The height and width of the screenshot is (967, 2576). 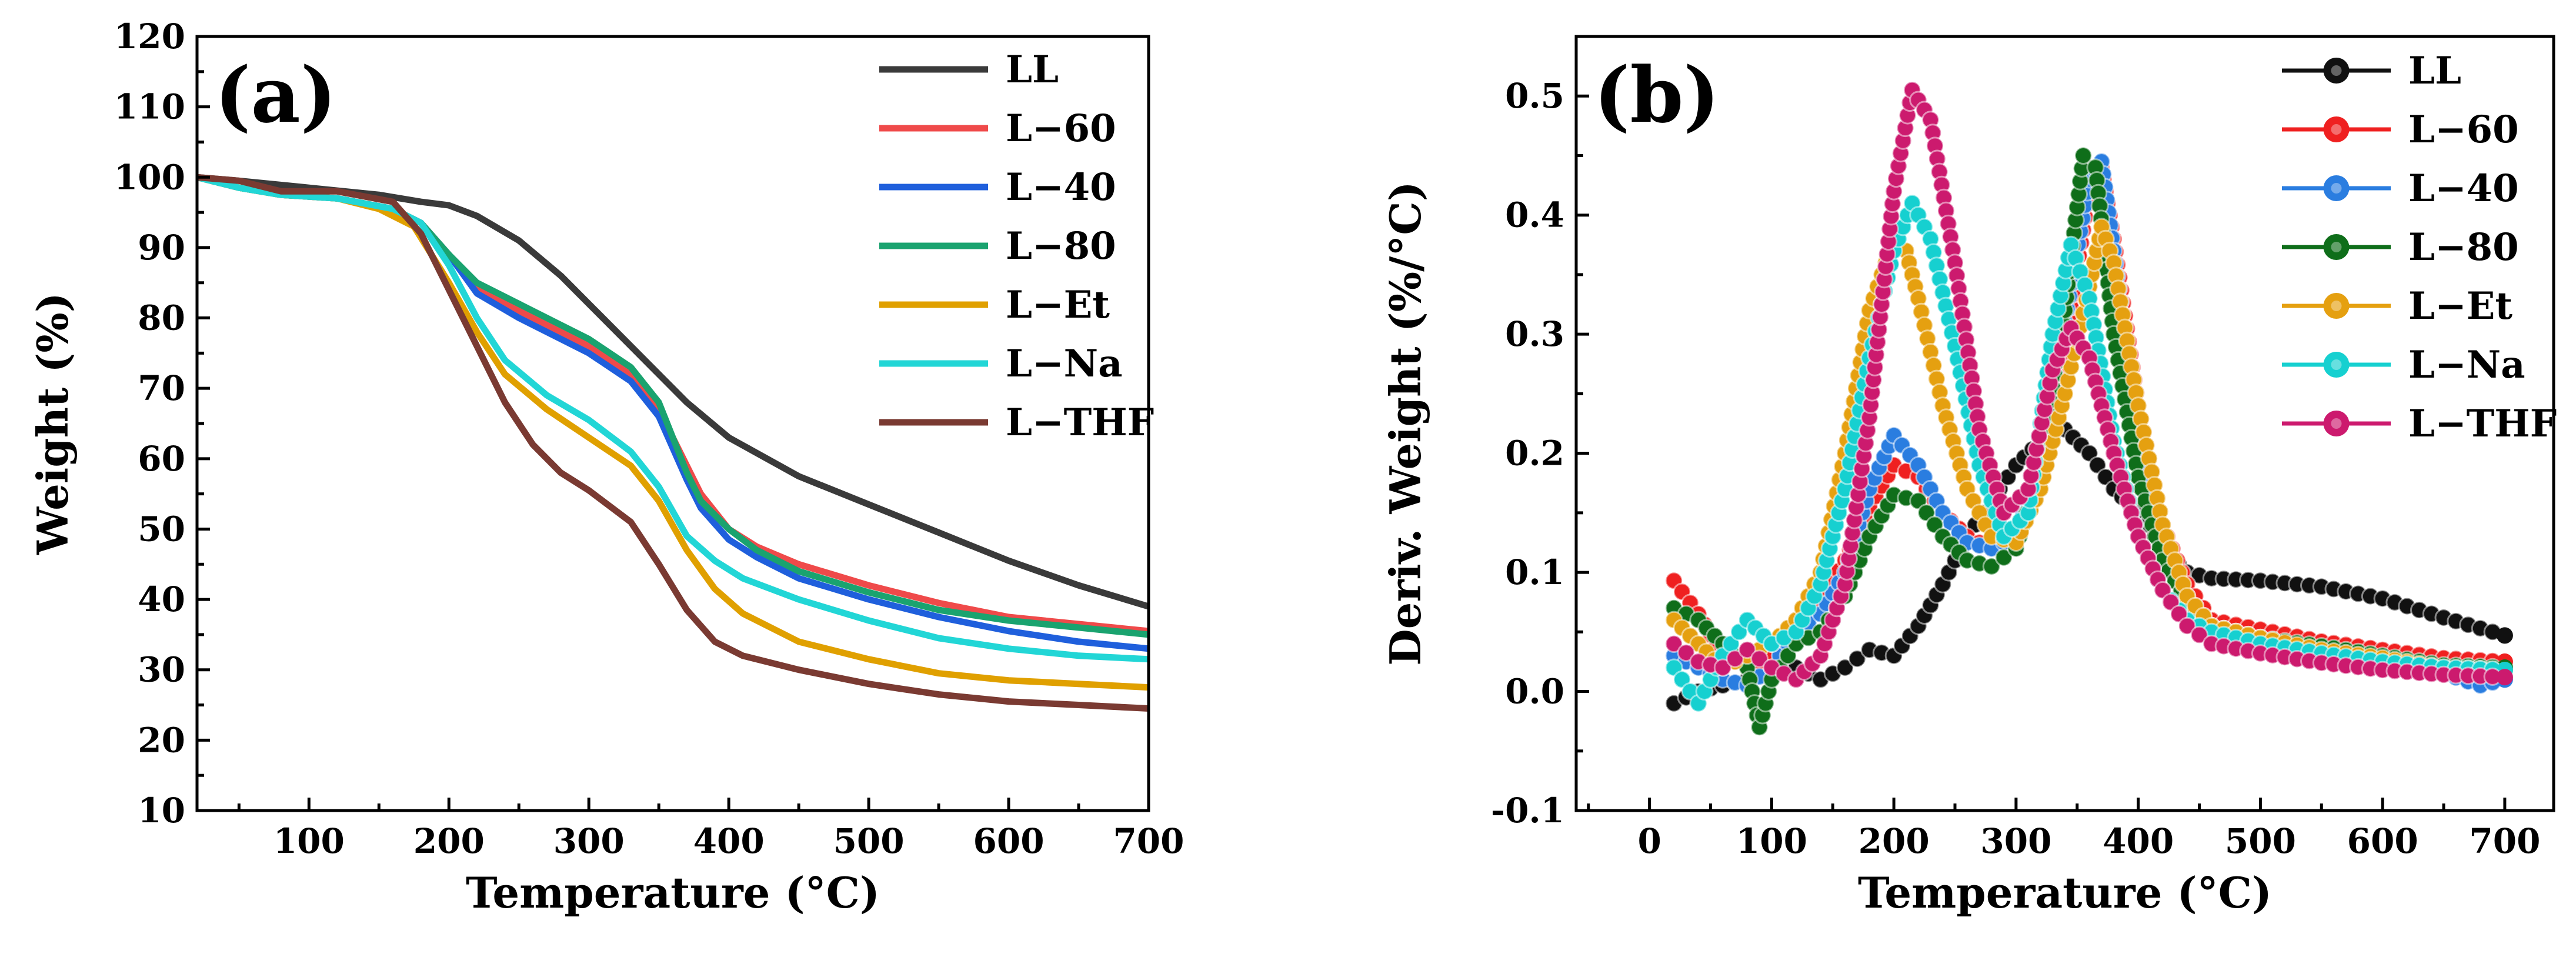 I want to click on x-tick-label: 0, so click(x=1649, y=841).